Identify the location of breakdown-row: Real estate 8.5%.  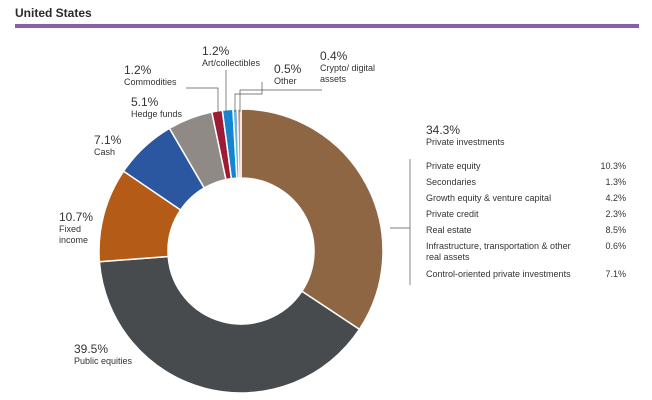
(526, 230).